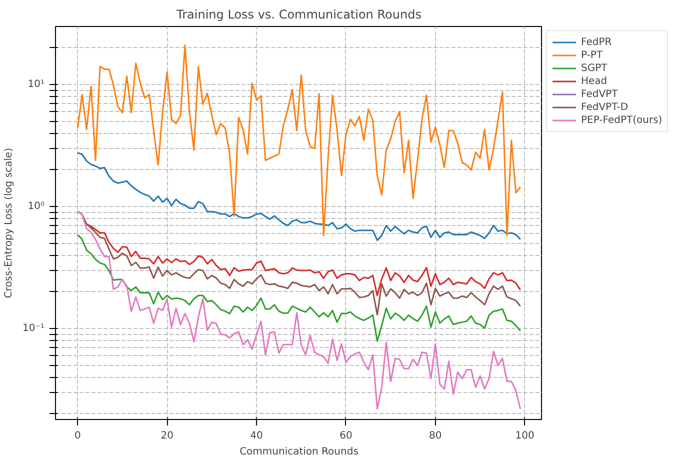 The image size is (698, 459). Describe the element at coordinates (604, 107) in the screenshot. I see `legend-label: FedVPT-D` at that location.